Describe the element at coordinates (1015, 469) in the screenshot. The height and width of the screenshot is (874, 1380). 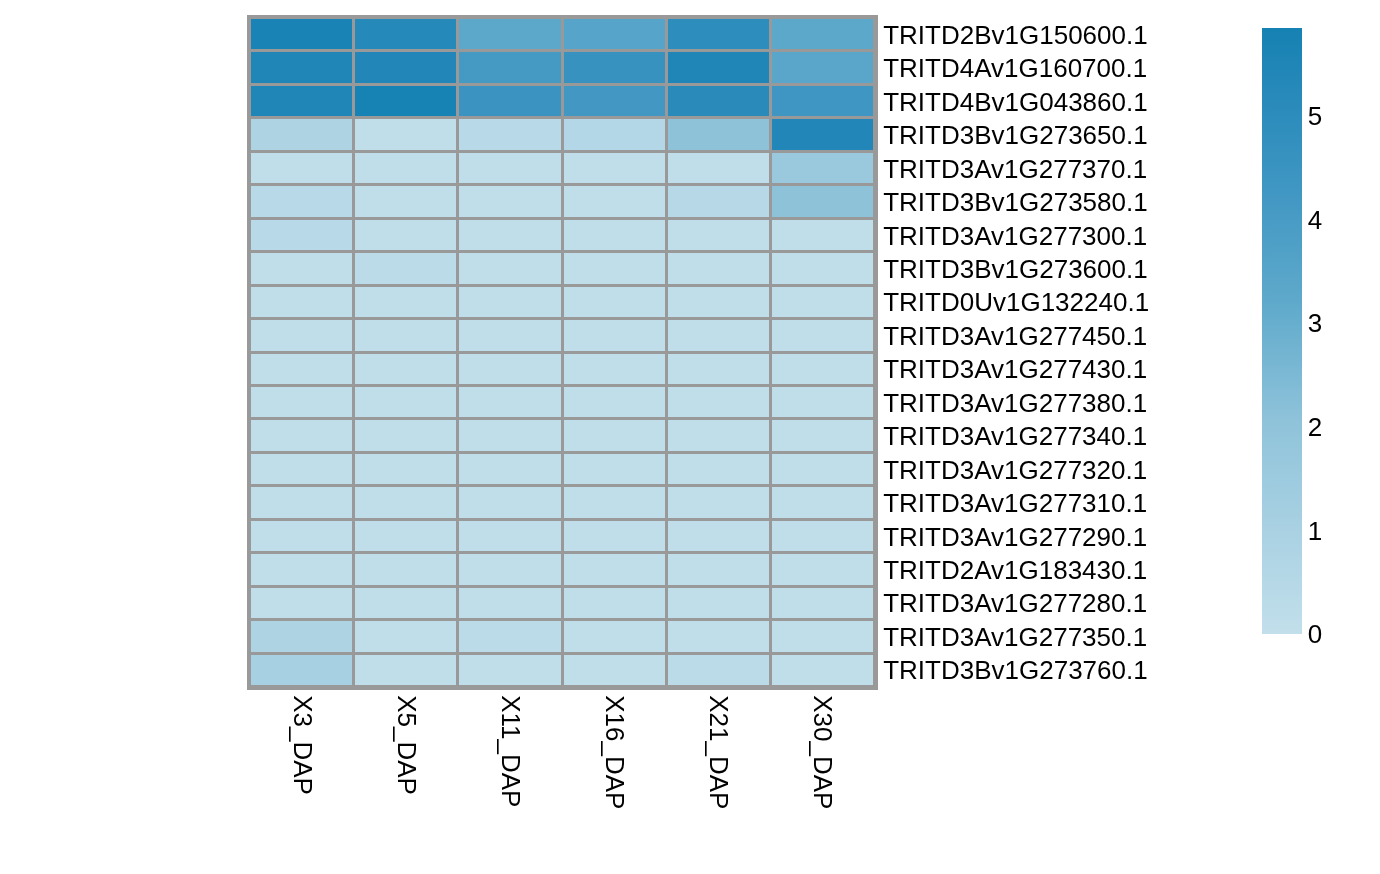
I see `y-tick-label: TRITD3Av1G277320.1` at that location.